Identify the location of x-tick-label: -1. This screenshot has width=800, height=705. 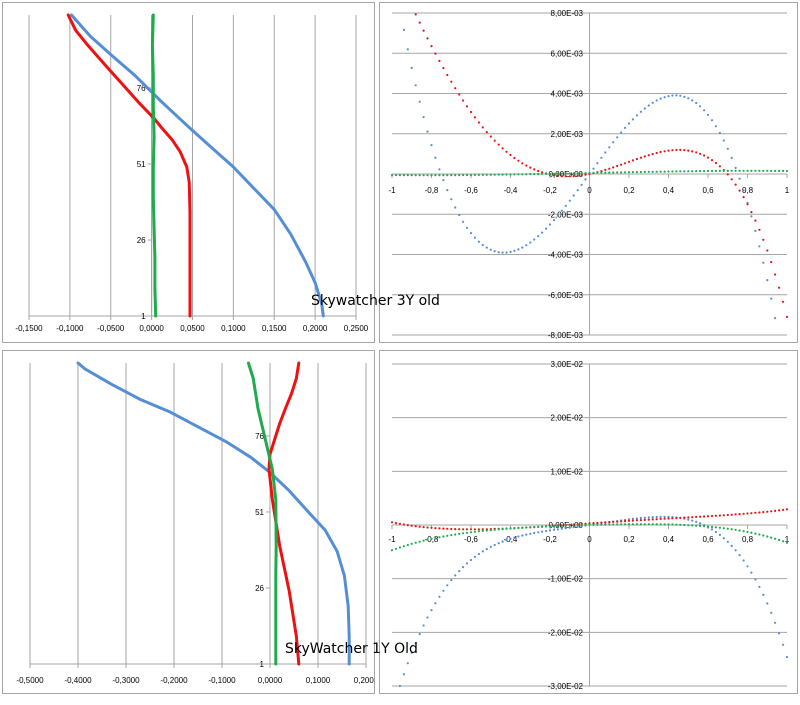
(392, 539).